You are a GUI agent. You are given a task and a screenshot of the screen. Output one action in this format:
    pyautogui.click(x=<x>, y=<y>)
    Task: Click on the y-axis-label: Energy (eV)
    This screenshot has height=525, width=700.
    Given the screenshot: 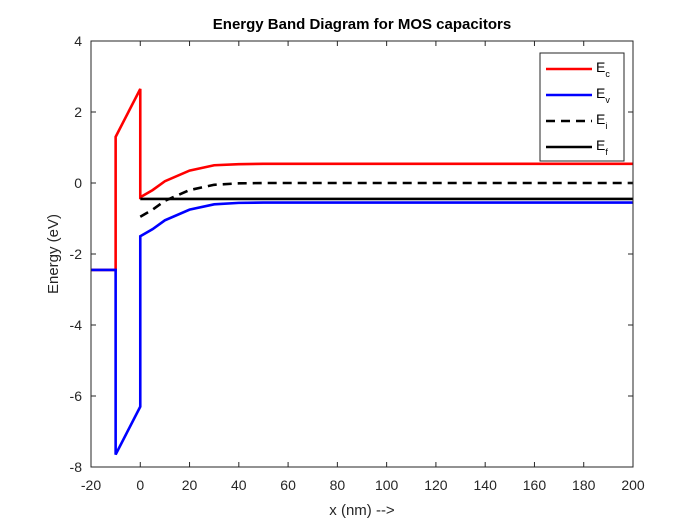 What is the action you would take?
    pyautogui.click(x=53, y=254)
    